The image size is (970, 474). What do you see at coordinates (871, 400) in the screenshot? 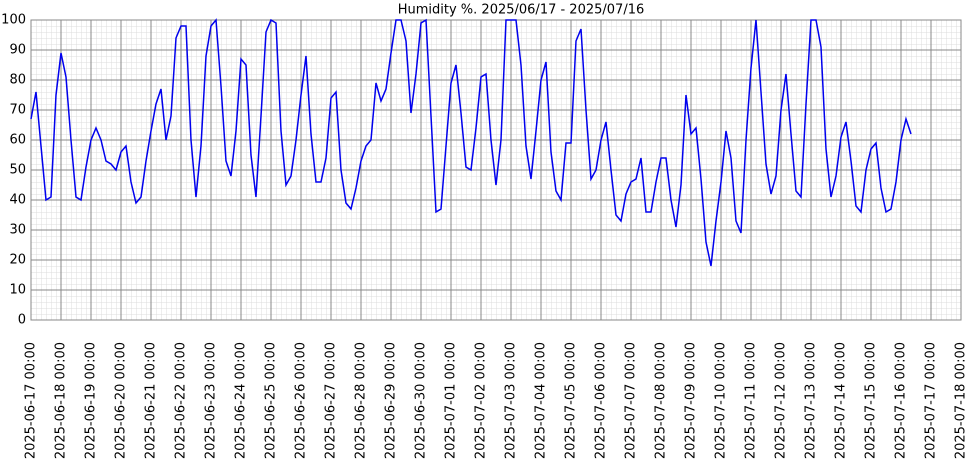
I see `x-tick-label: 2025-07-15 00:00` at bounding box center [871, 400].